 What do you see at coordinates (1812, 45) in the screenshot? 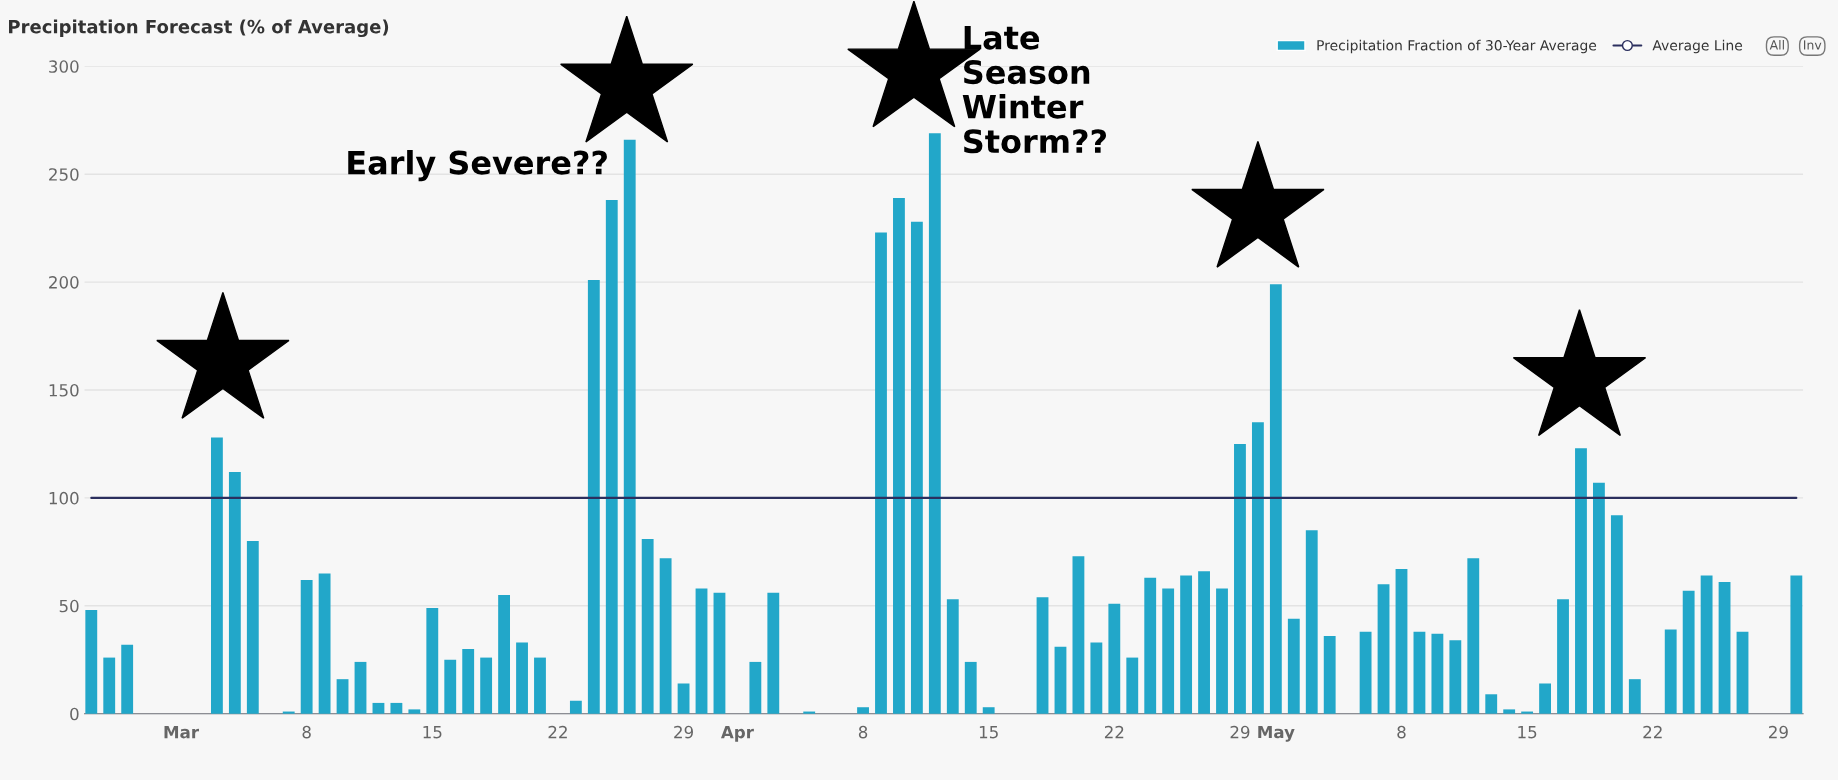
I see `text: Inv` at bounding box center [1812, 45].